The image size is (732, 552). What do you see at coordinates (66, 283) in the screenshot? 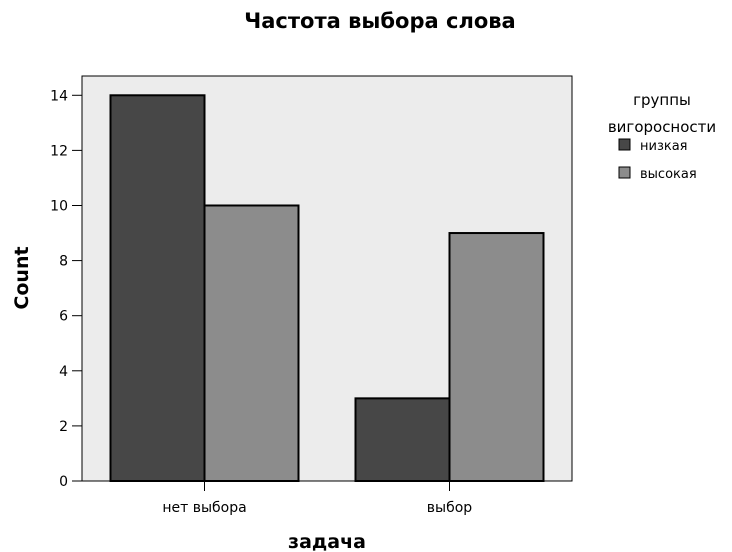
I see `y-axis: 0 2 4 6 8 10 12 14` at bounding box center [66, 283].